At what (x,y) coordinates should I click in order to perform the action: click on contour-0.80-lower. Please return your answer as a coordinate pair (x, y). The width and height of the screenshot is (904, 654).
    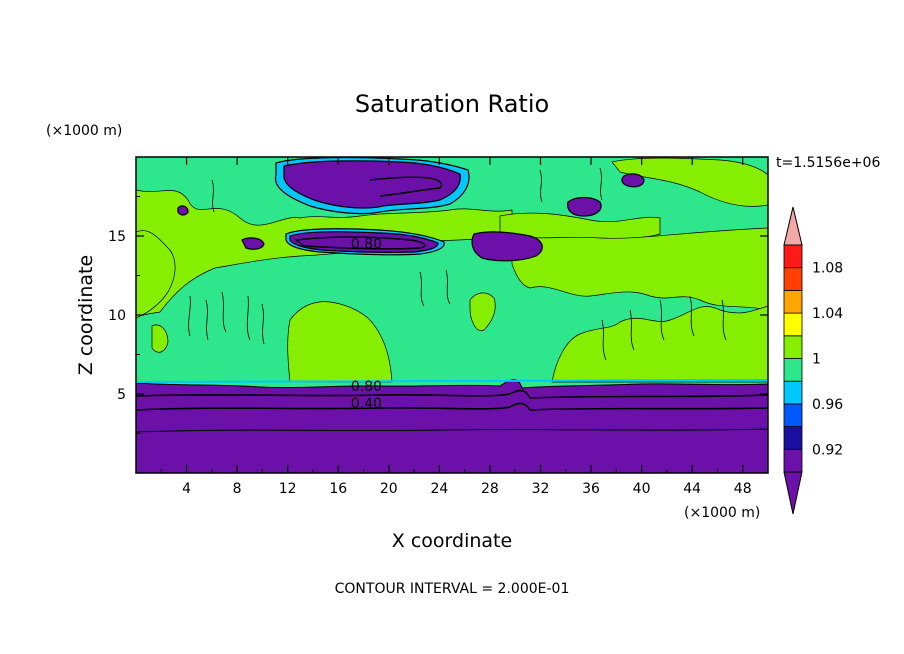
    Looking at the image, I should click on (452, 394).